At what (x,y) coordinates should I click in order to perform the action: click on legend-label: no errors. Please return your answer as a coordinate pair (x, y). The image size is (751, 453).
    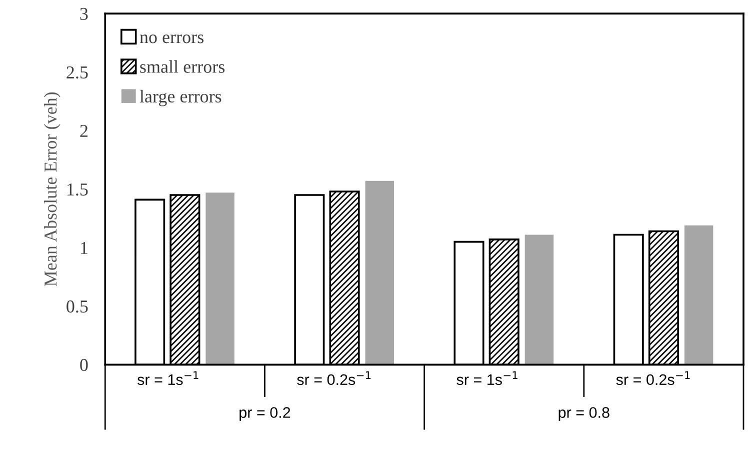
    Looking at the image, I should click on (172, 39).